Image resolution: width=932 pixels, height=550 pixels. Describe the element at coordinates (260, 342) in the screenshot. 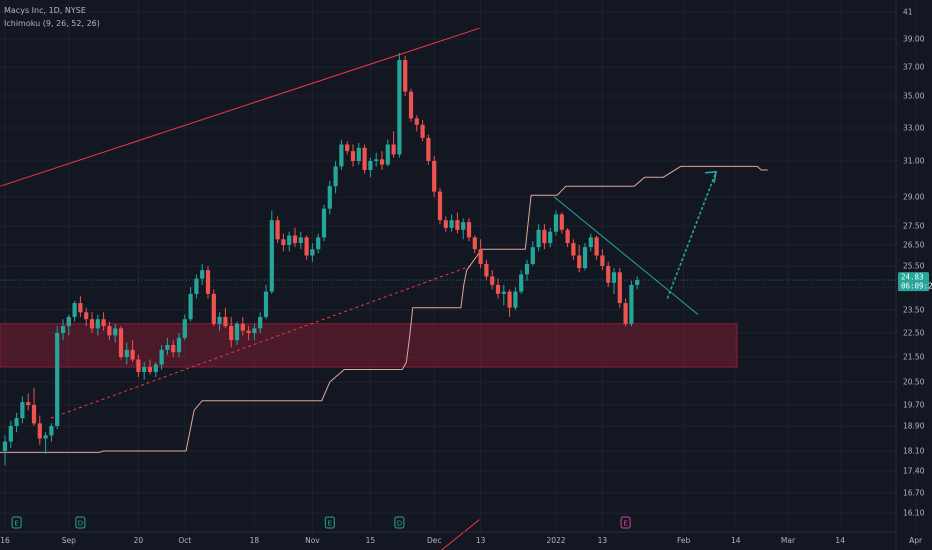

I see `lower-channel-line` at that location.